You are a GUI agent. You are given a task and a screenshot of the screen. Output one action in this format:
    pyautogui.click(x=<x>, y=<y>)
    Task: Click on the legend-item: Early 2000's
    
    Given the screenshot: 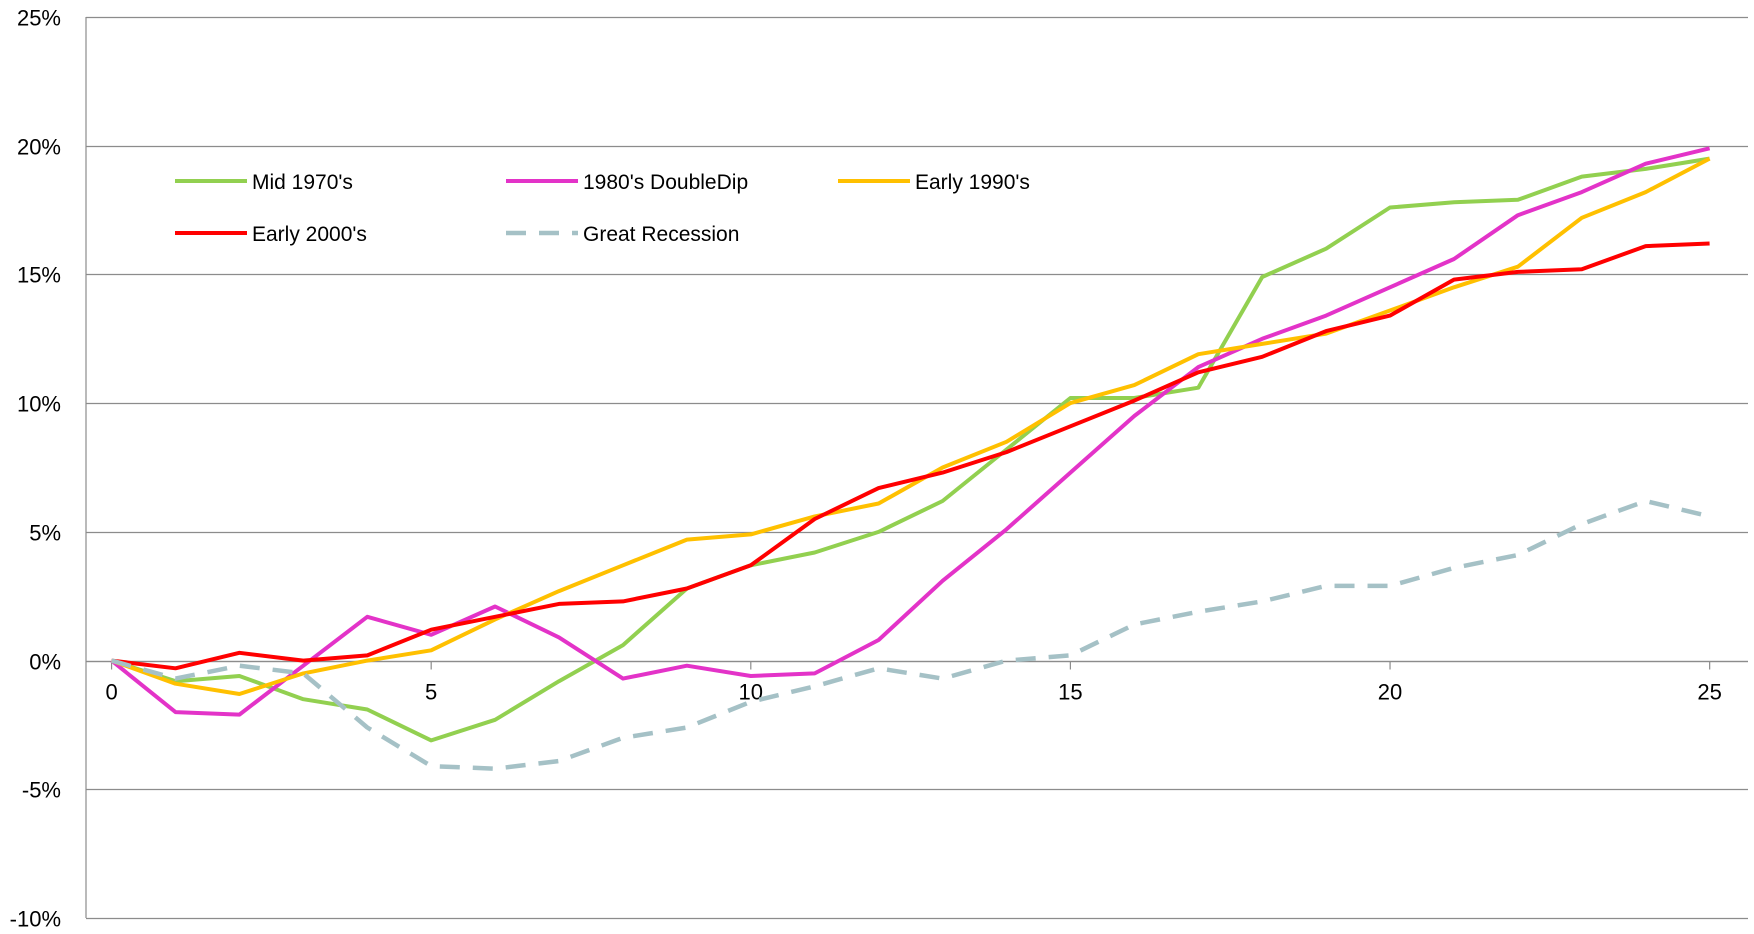 What is the action you would take?
    pyautogui.click(x=271, y=234)
    